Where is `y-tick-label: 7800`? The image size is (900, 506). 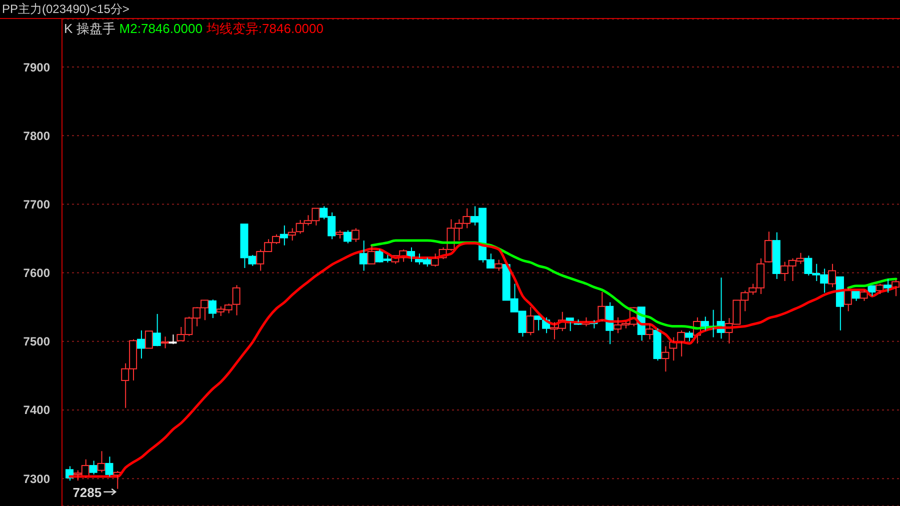
y-tick-label: 7800 is located at coordinates (36, 135).